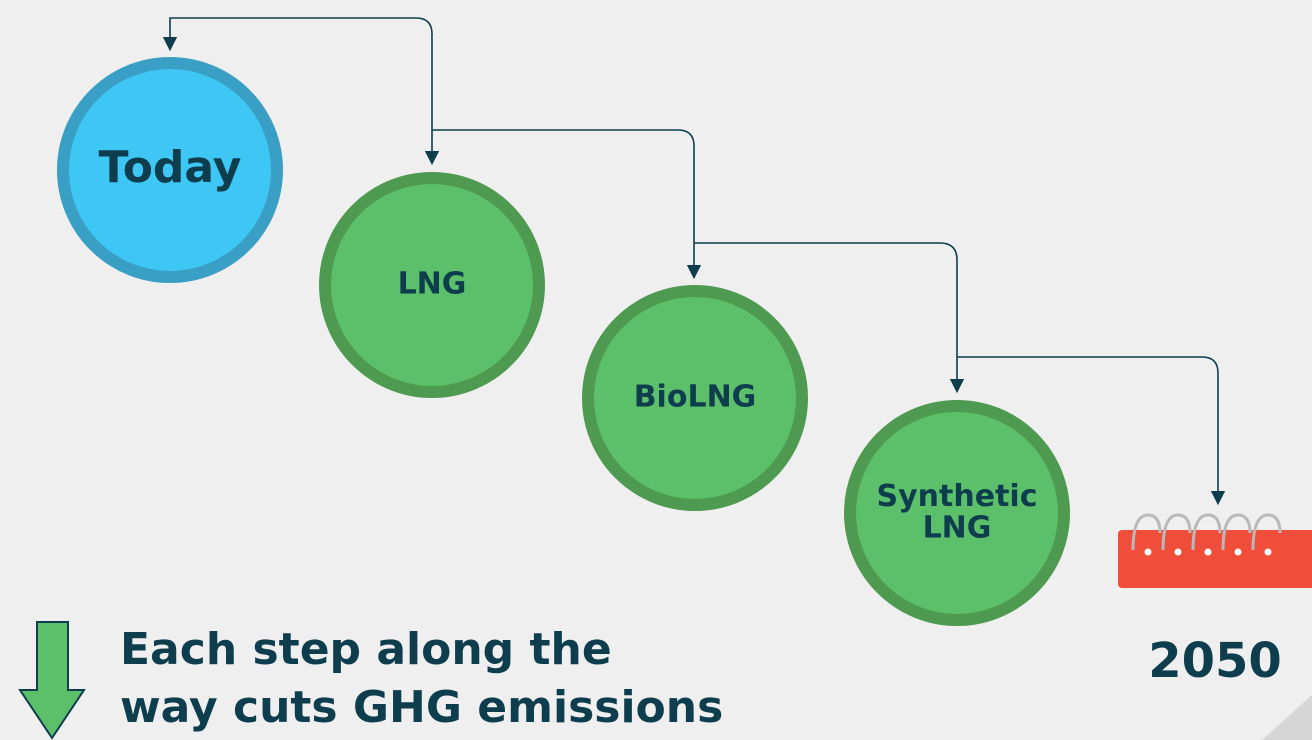  I want to click on calendar-icon, so click(1215, 550).